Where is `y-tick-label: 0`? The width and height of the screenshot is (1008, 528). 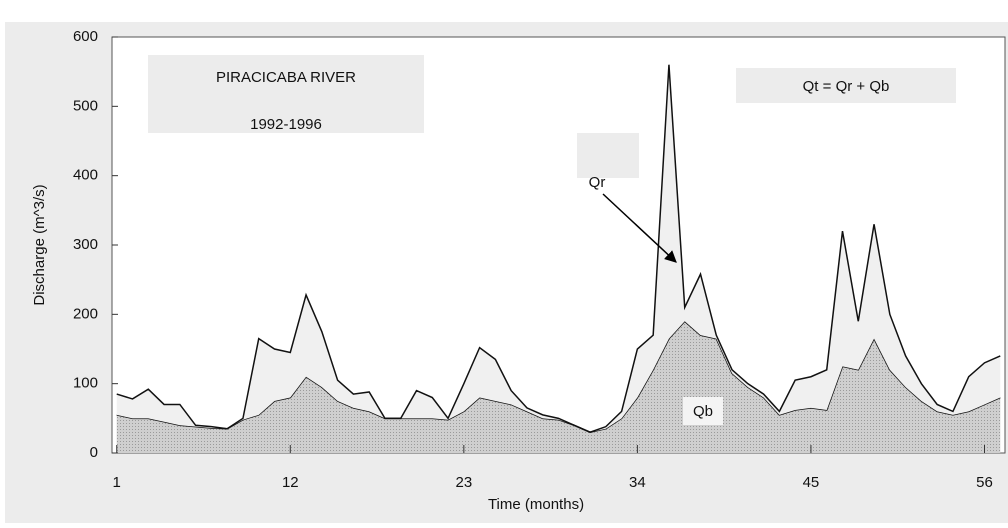 y-tick-label: 0 is located at coordinates (94, 452).